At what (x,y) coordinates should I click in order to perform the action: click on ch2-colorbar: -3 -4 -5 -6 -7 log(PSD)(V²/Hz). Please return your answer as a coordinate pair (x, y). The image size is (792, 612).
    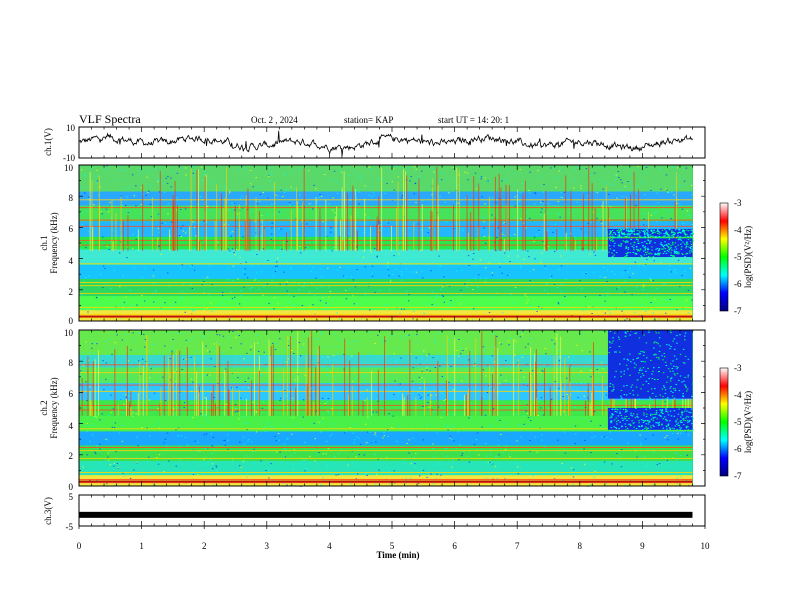
    Looking at the image, I should click on (736, 422).